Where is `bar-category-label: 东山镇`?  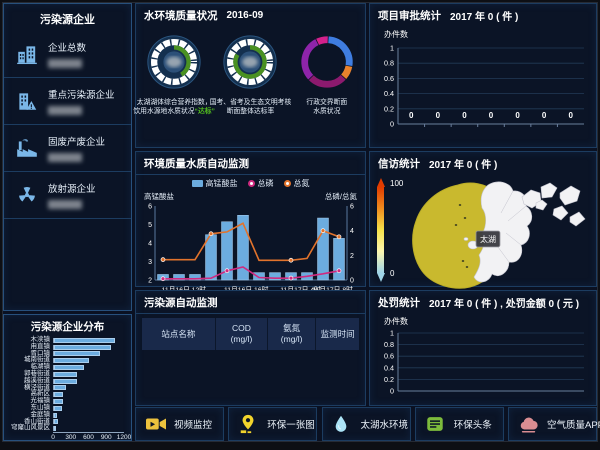 bar-category-label: 东山镇 is located at coordinates (40, 407).